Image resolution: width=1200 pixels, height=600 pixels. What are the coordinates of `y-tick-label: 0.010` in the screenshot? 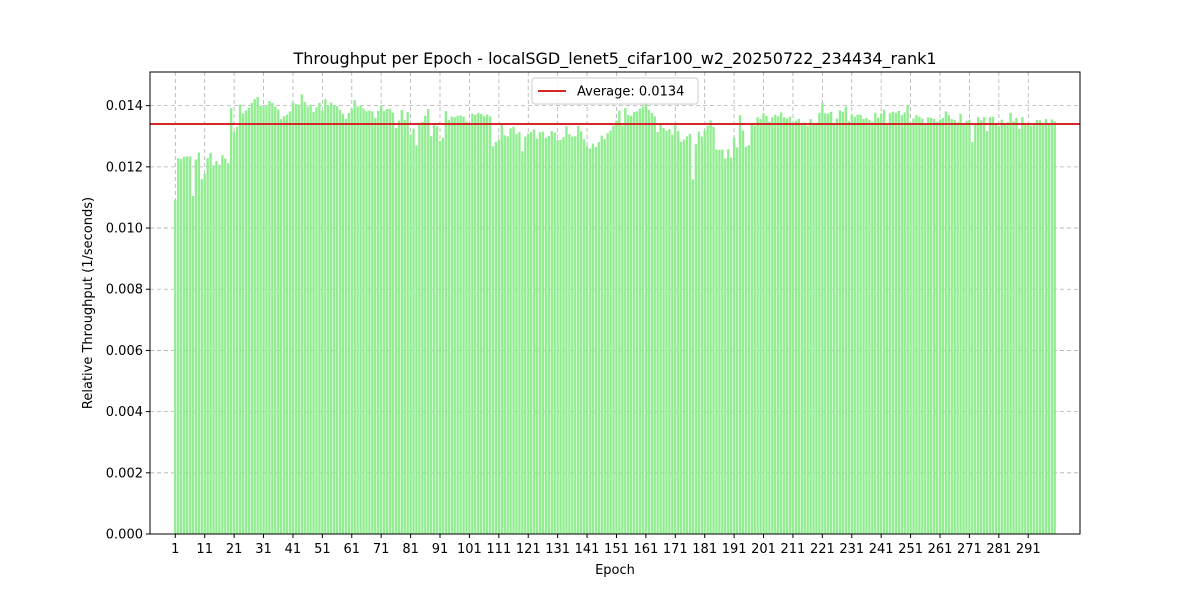 It's located at (124, 229).